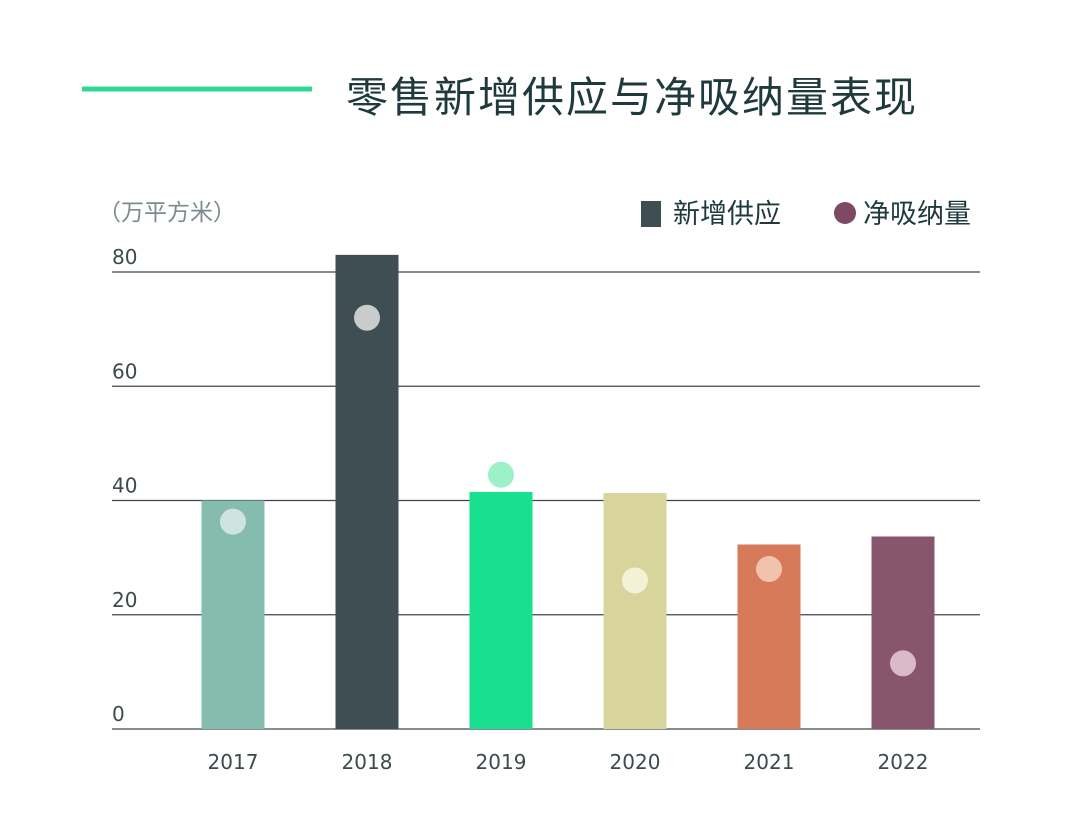  Describe the element at coordinates (769, 762) in the screenshot. I see `x-tick-label: 2021` at that location.